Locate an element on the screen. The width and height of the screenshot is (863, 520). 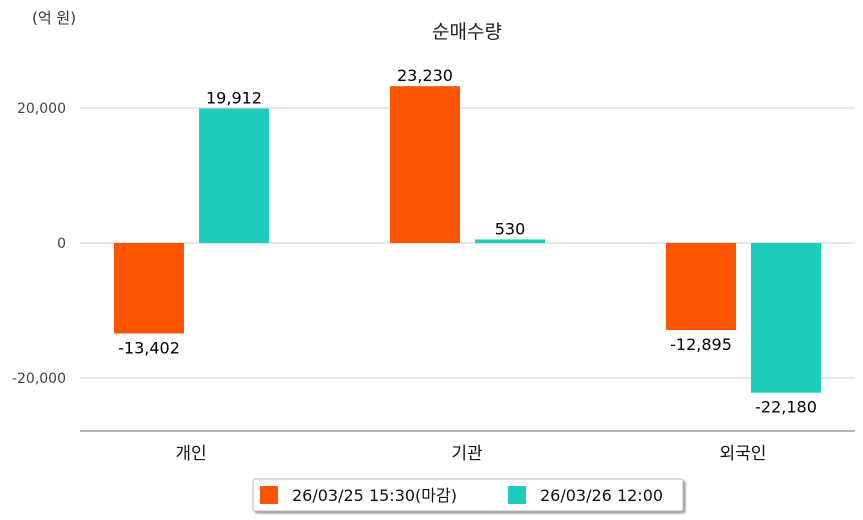
chart-title: 순매수량 is located at coordinates (467, 32).